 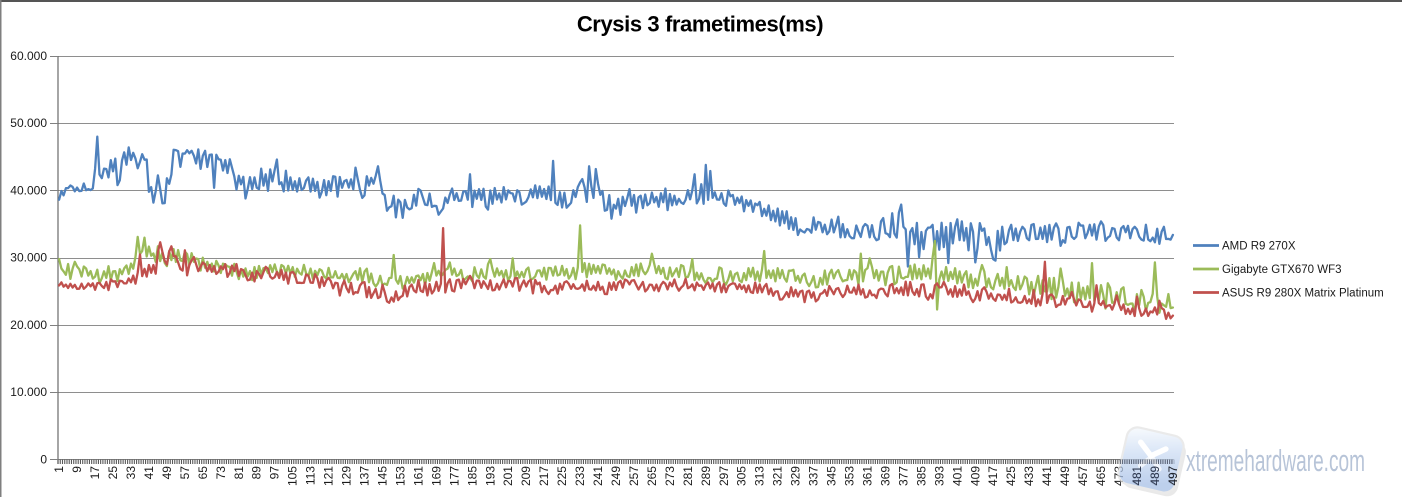 I want to click on svg-text: 265, so click(x=652, y=476).